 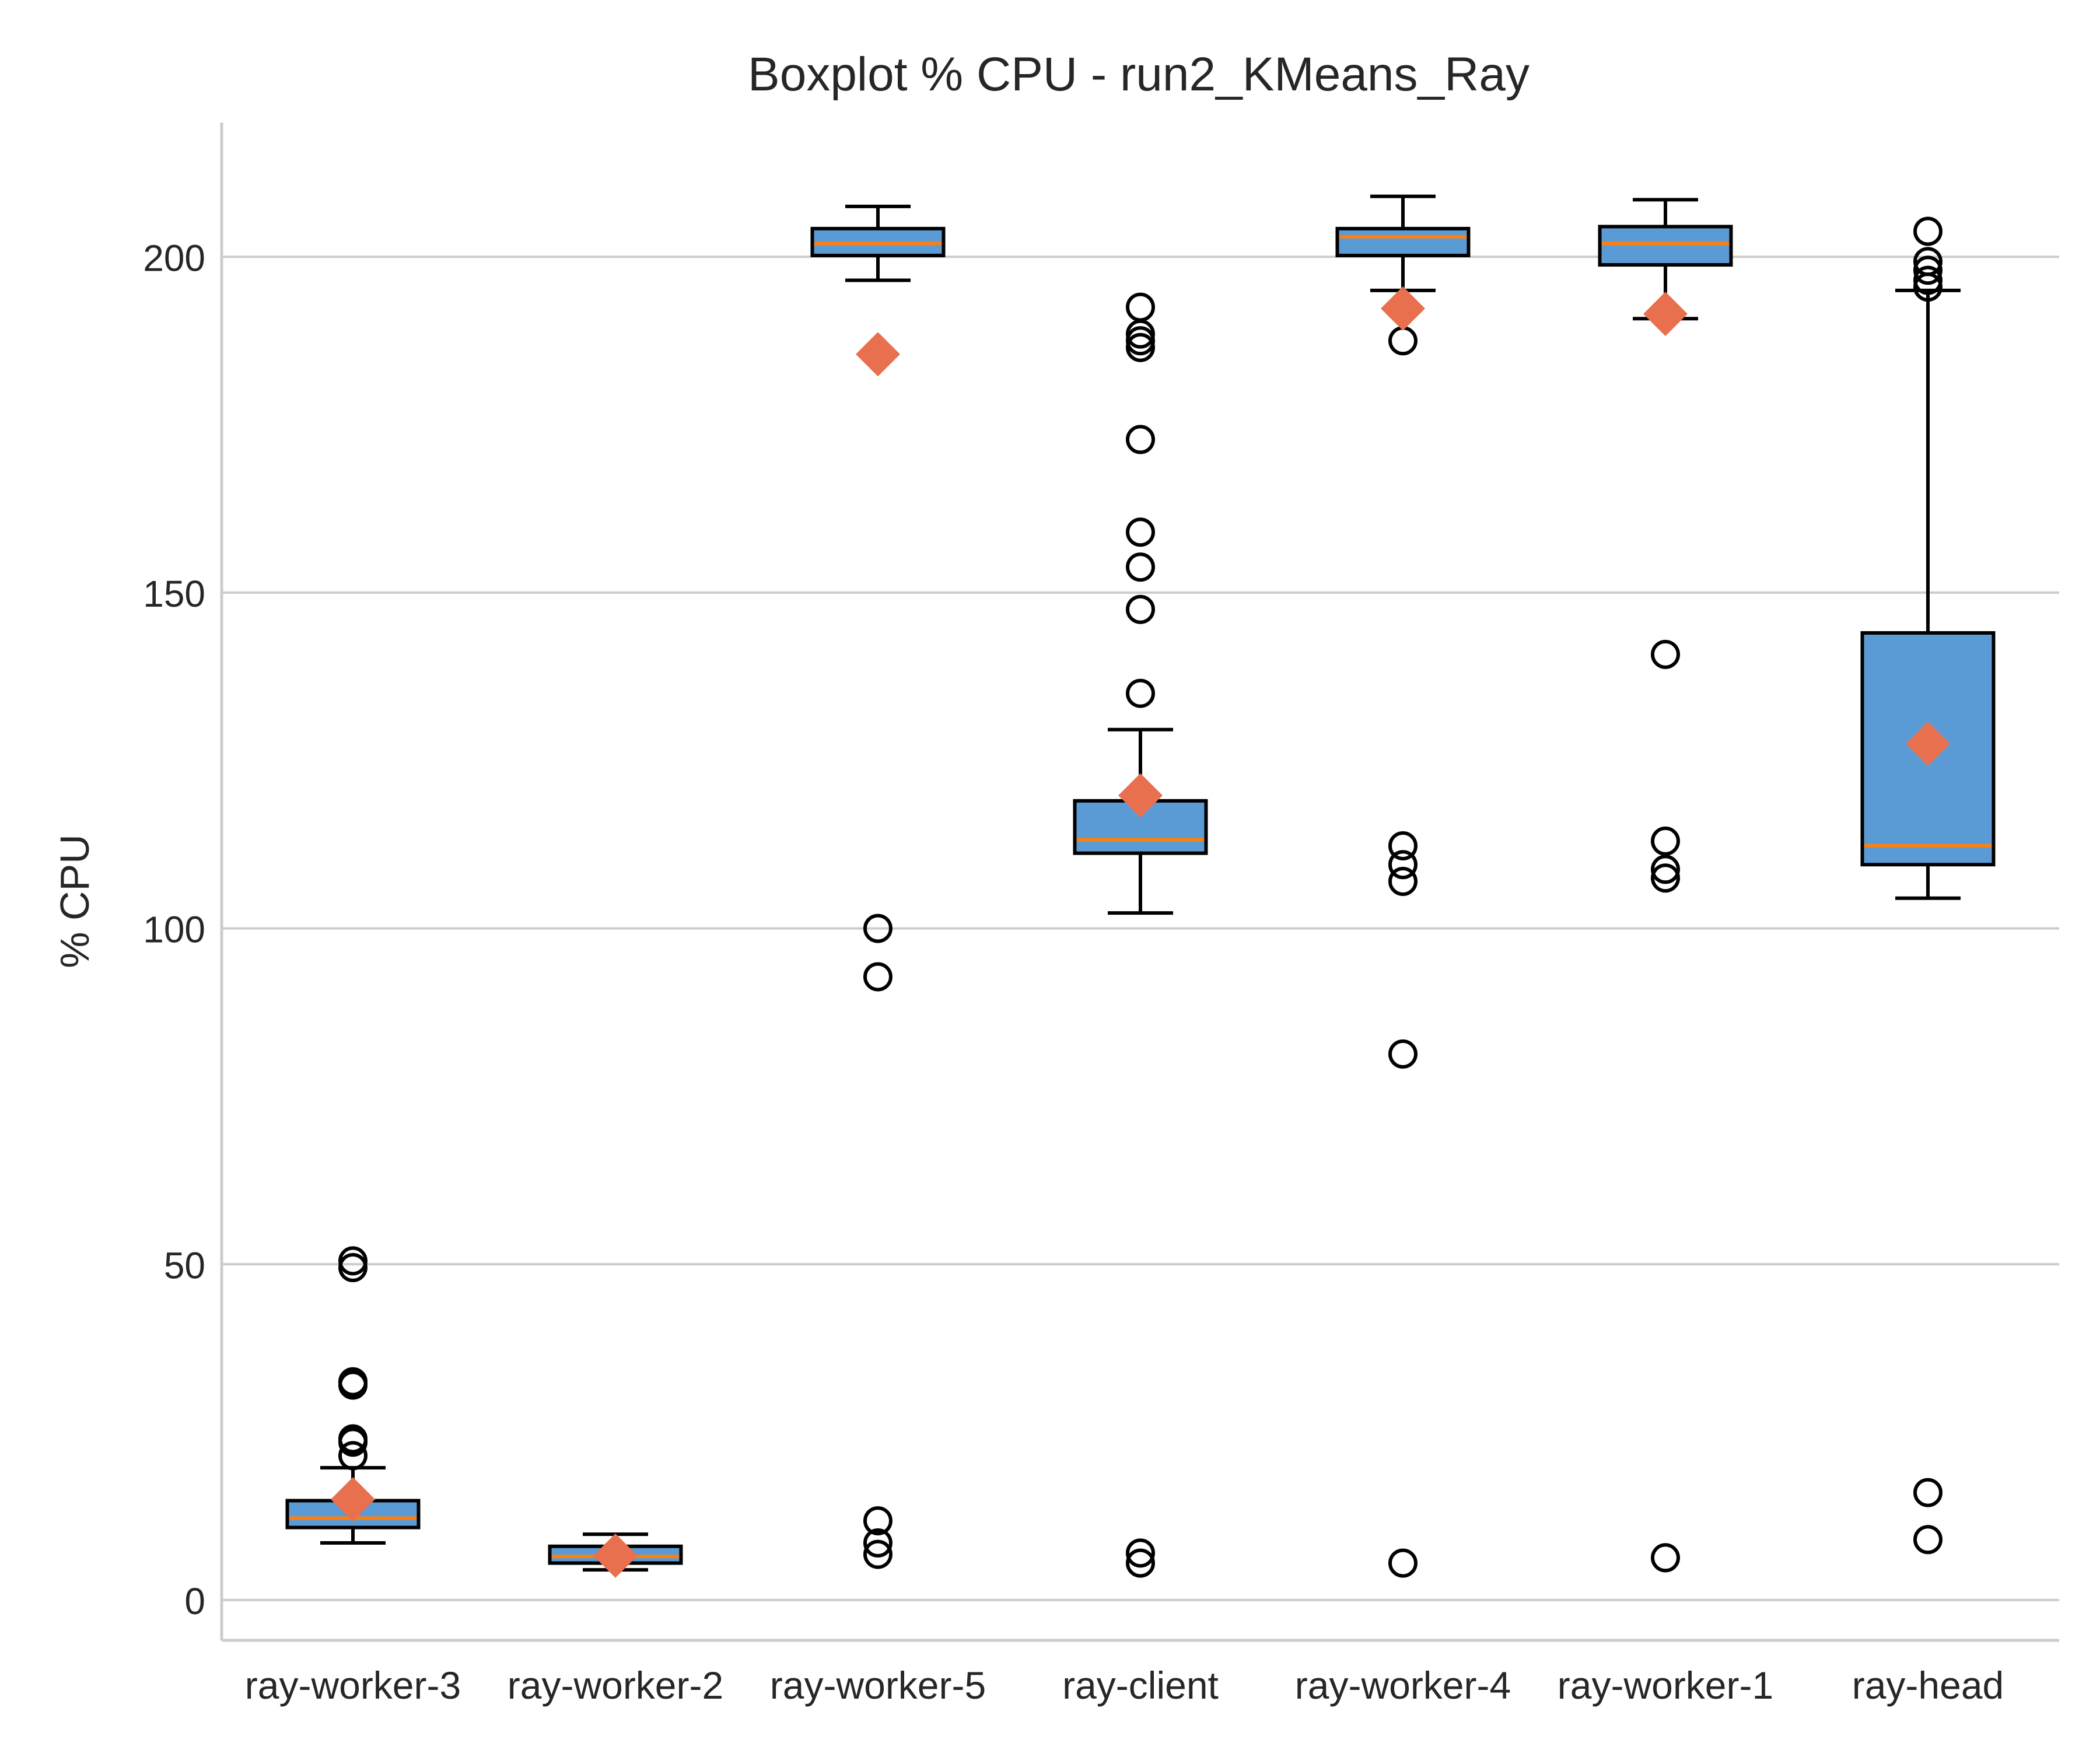 I want to click on x-tick-label-ray-client: ray-client, so click(x=1140, y=1685).